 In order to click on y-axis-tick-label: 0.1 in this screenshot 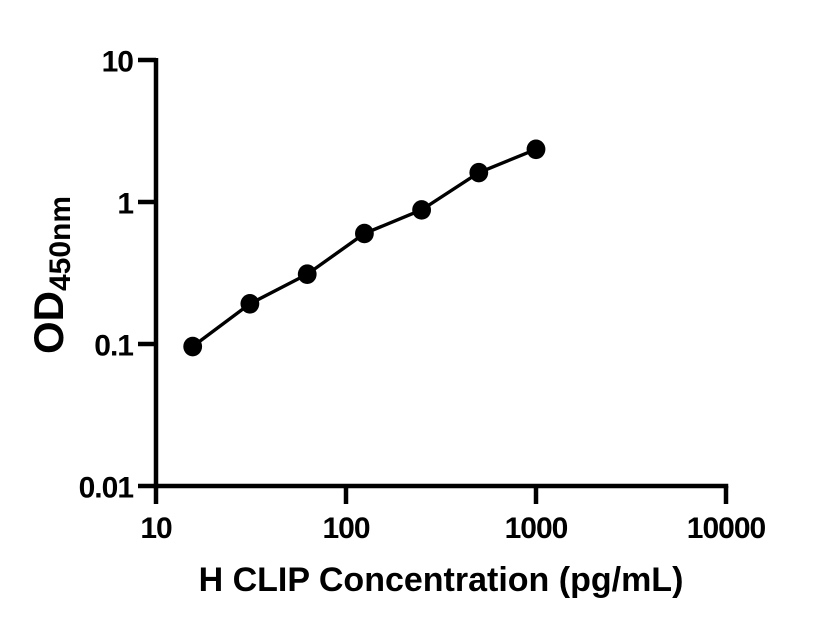, I will do `click(113, 346)`.